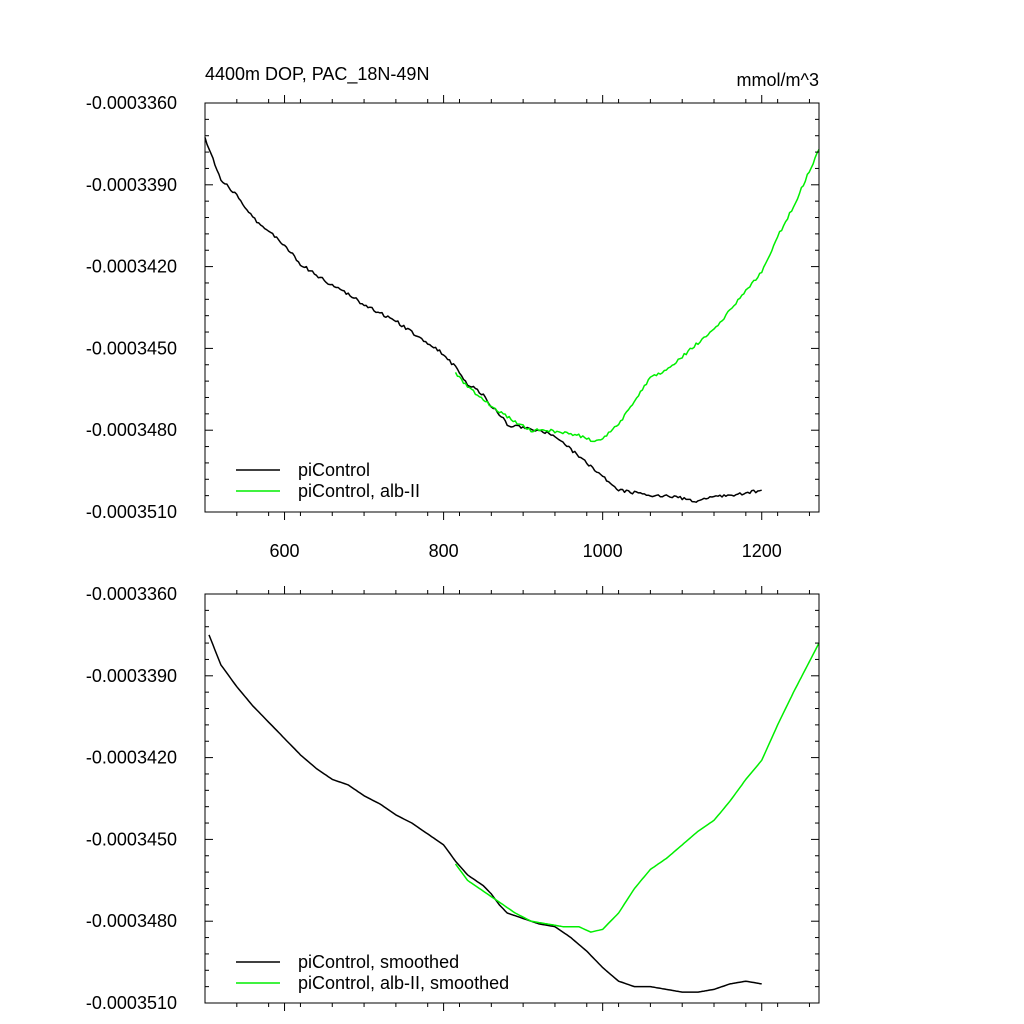  What do you see at coordinates (317, 74) in the screenshot?
I see `chart-title: 4400m DOP, PAC_18N-49N` at bounding box center [317, 74].